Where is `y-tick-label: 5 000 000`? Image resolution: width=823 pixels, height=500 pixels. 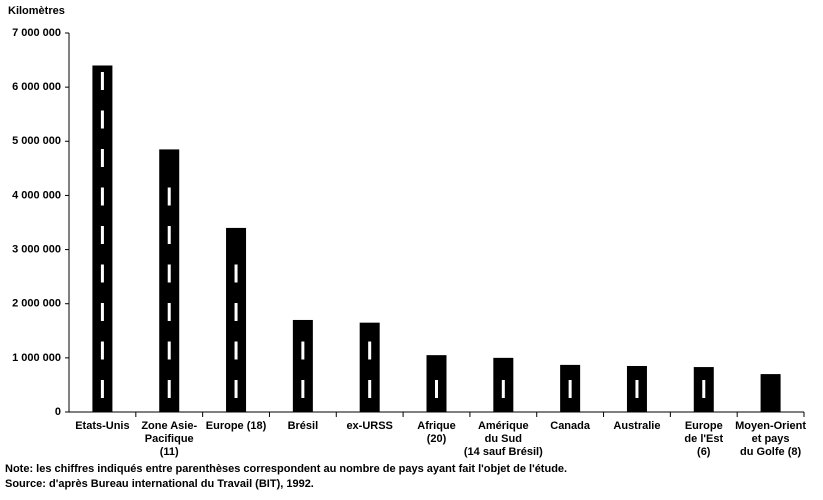 y-tick-label: 5 000 000 is located at coordinates (36, 141).